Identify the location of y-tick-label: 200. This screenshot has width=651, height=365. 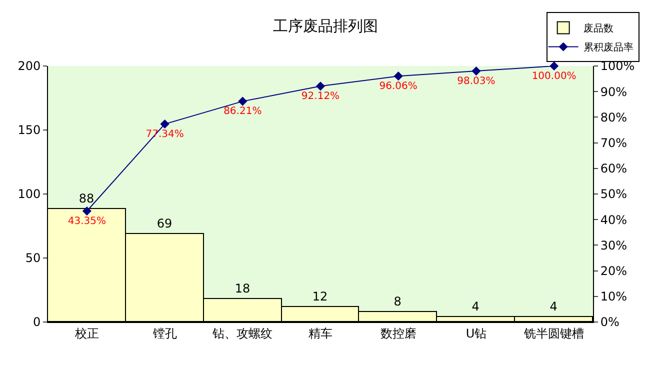
(29, 66).